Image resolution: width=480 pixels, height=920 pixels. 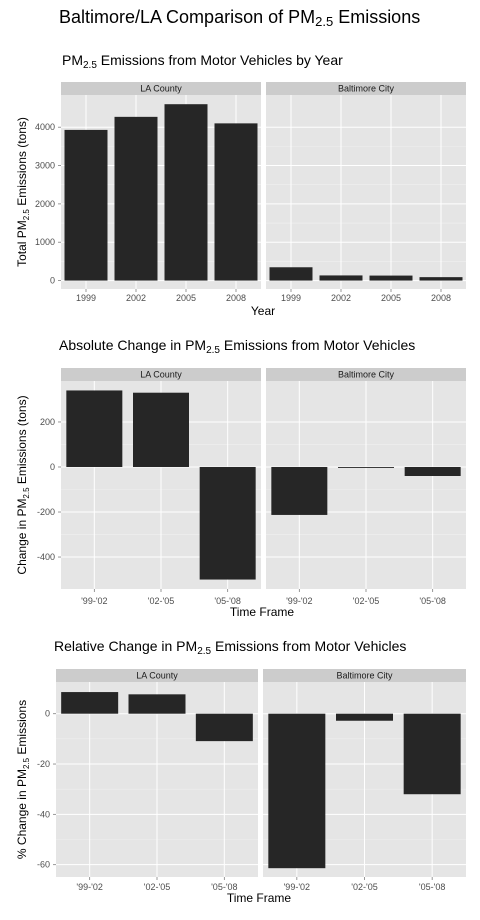 What do you see at coordinates (43, 814) in the screenshot?
I see `y-tick-label: -40` at bounding box center [43, 814].